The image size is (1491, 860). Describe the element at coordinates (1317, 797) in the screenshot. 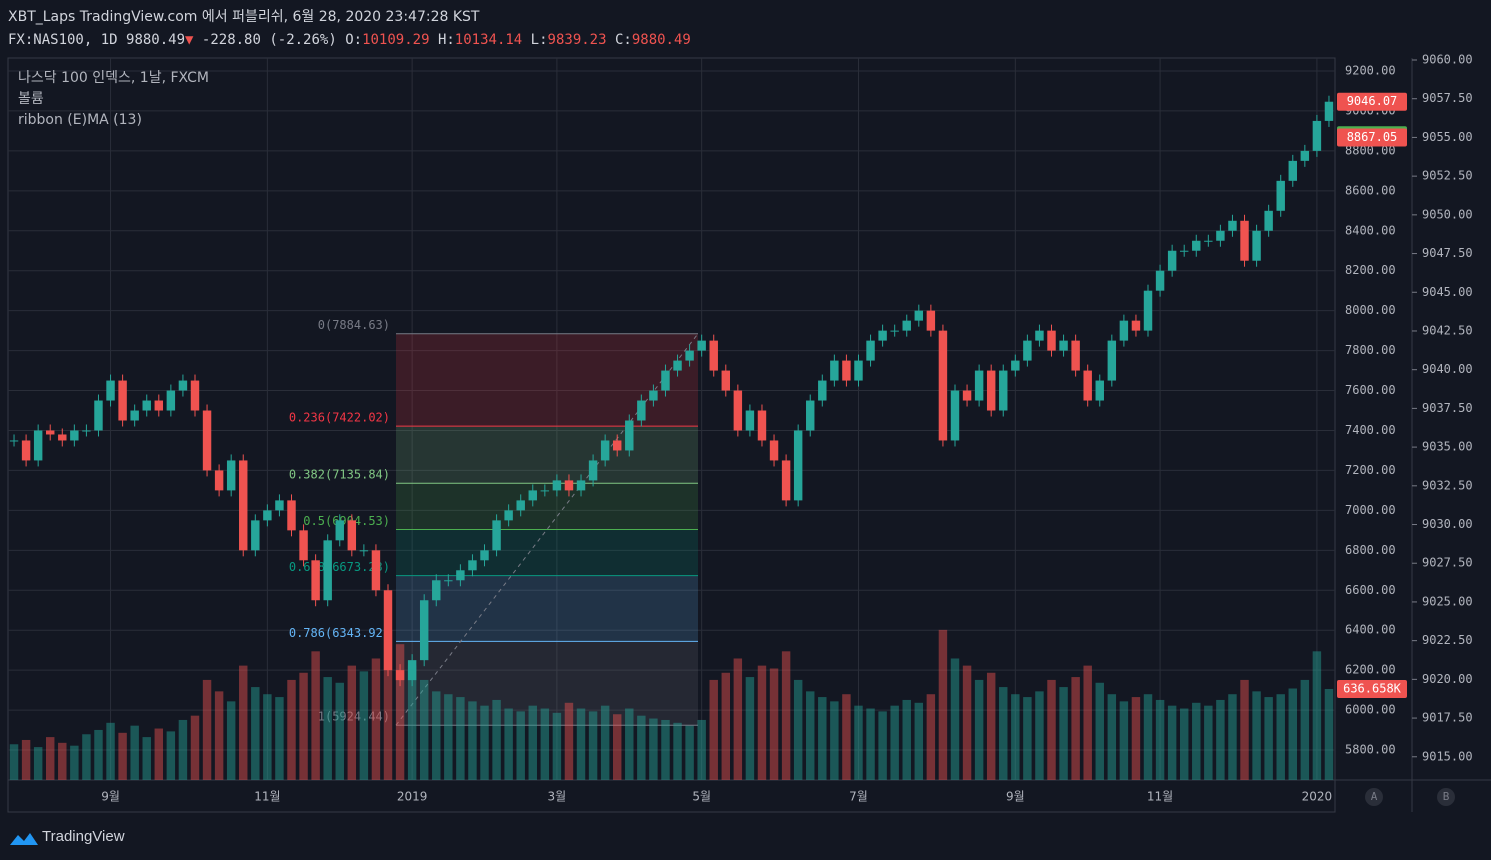

I see `x-tick-label: 2020` at that location.